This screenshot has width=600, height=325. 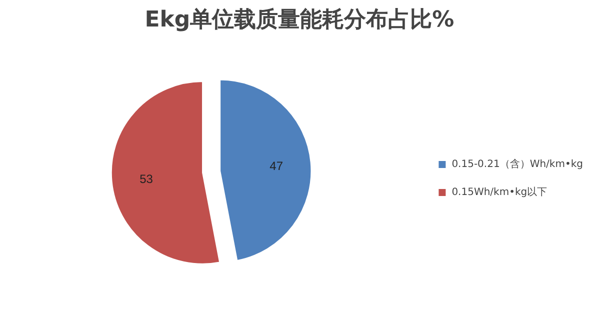 What do you see at coordinates (517, 164) in the screenshot?
I see `legend-label: 0.15-0.21（含）Wh/km•kg` at bounding box center [517, 164].